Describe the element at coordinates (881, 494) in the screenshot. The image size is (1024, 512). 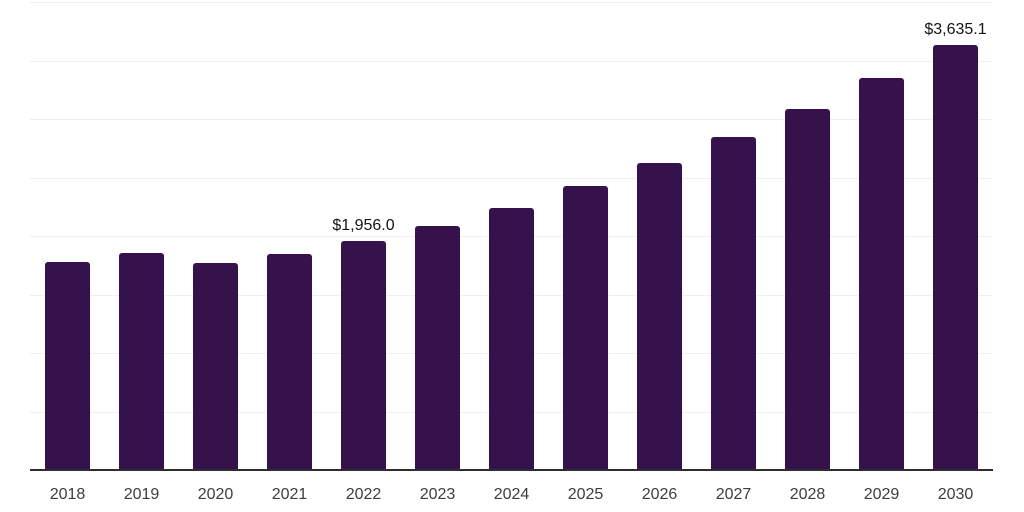
I see `x-tick-label-2029: 2029` at that location.